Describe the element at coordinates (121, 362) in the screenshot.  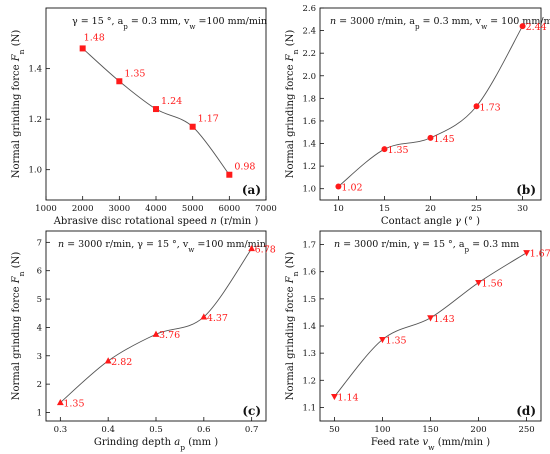
I see `data-label: 2.82` at that location.